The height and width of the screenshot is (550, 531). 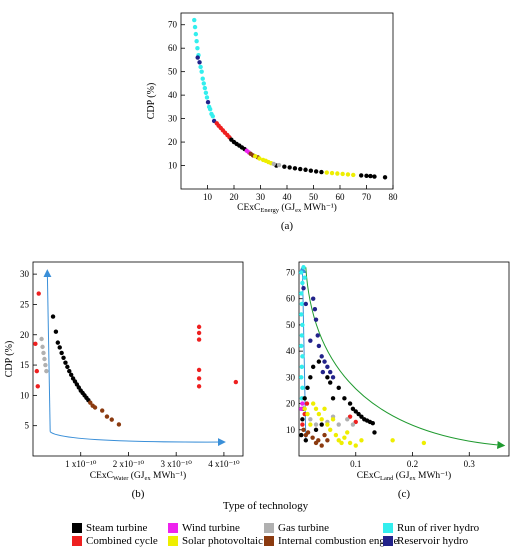 I want to click on trend-arrow-right, so click(x=137, y=439).